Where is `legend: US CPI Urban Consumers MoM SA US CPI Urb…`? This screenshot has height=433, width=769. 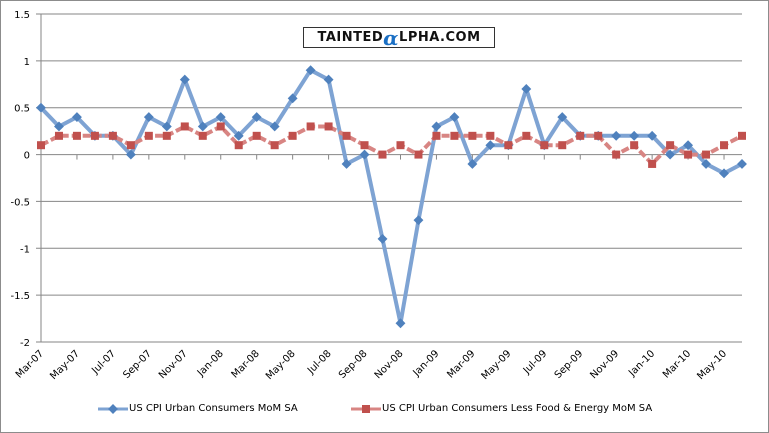 legend: US CPI Urban Consumers MoM SA US CPI Urb… is located at coordinates (384, 412).